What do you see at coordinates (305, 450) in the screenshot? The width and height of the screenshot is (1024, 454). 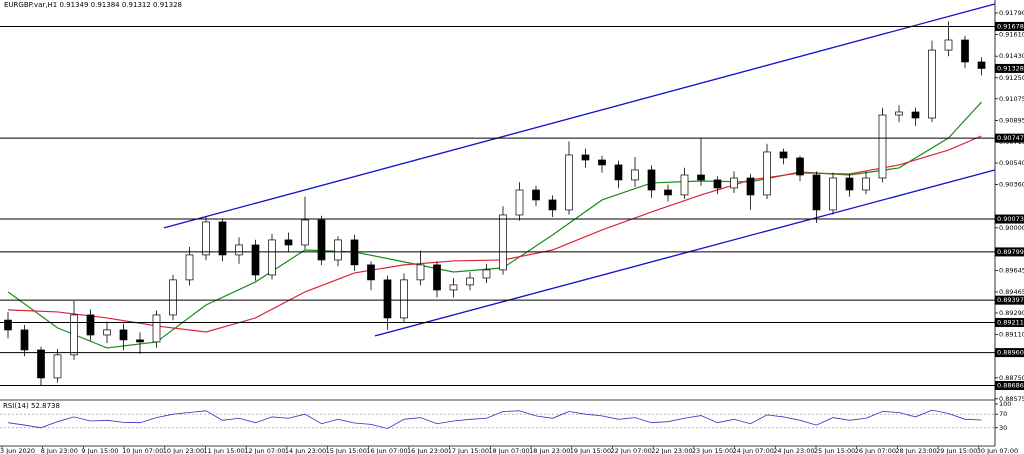 I see `x-tick-label: 14 Jun 23:00` at bounding box center [305, 450].